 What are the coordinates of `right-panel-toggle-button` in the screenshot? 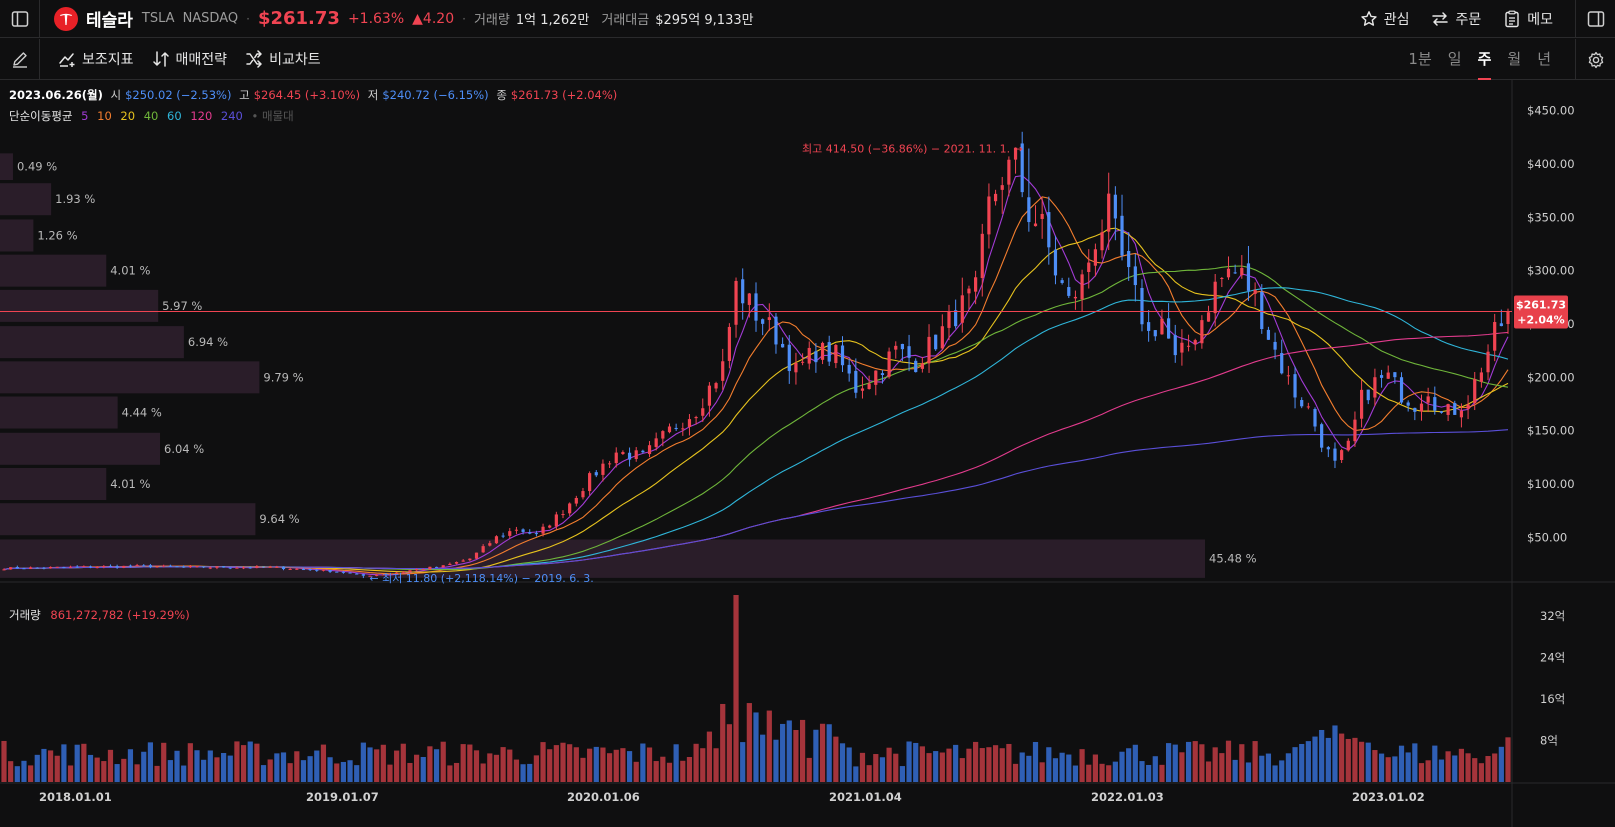 It's located at (1595, 19).